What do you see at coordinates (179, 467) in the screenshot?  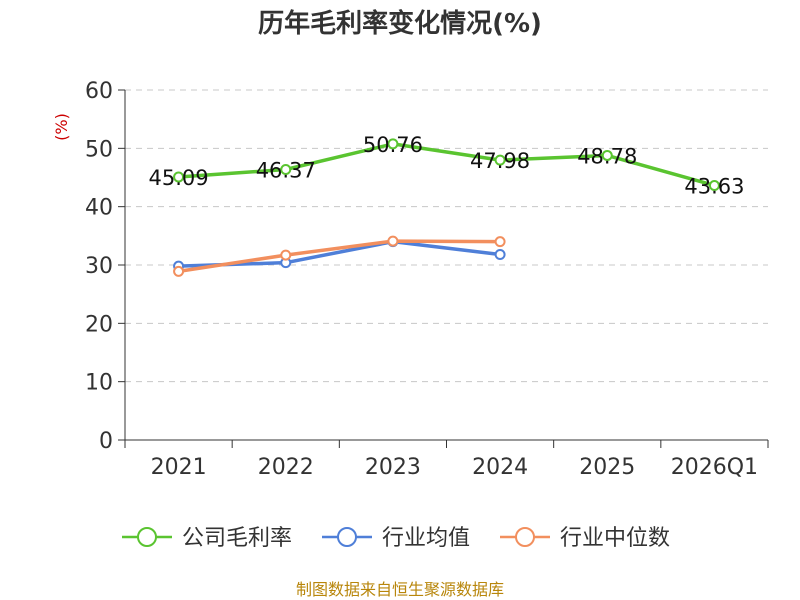 I see `x-tick-label-2021: 2021` at bounding box center [179, 467].